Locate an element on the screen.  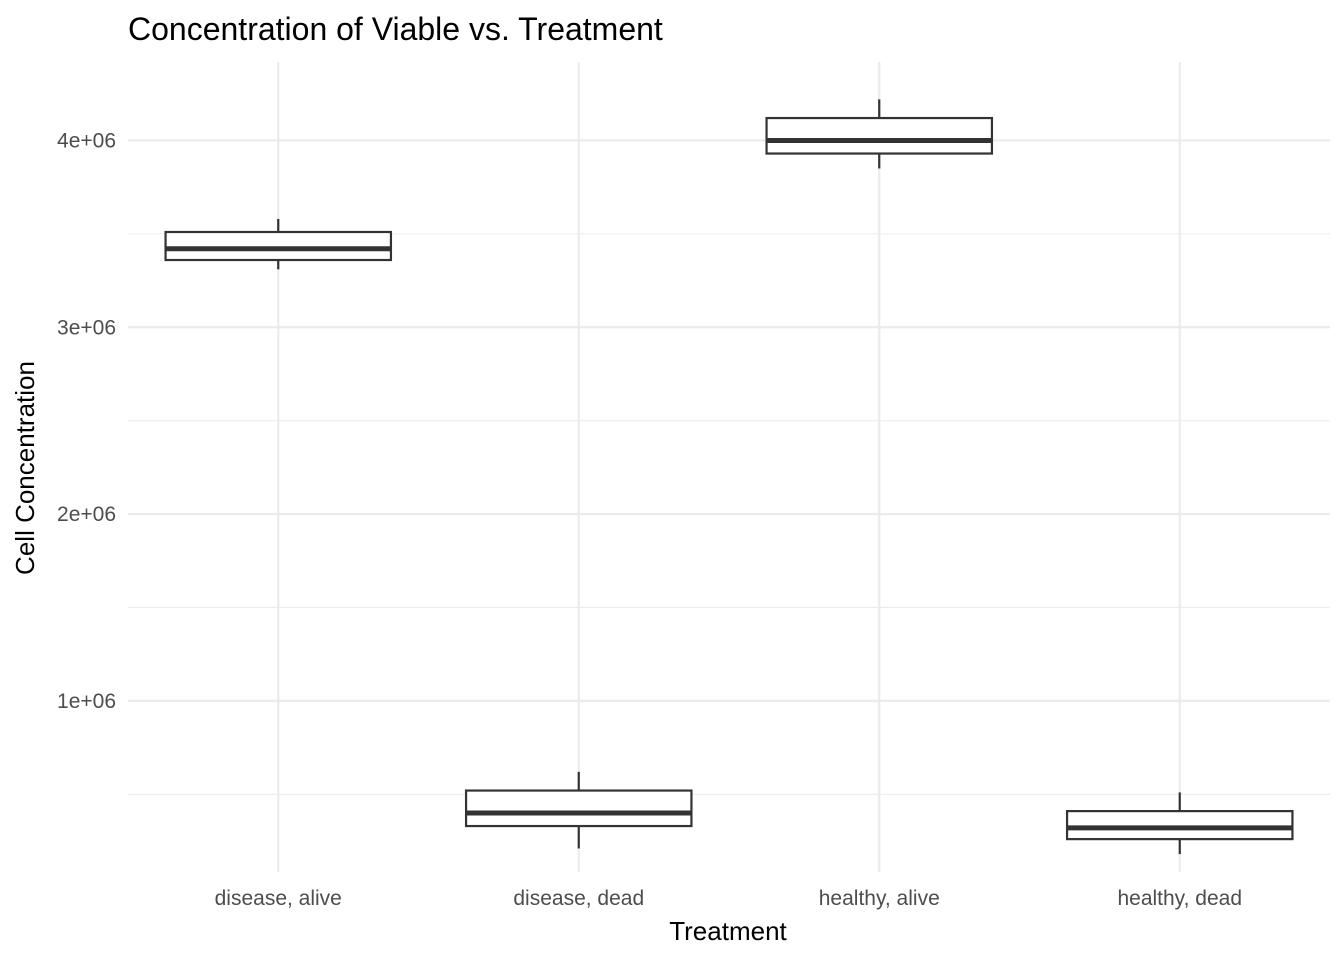
y-axis-title: Cell Concentration is located at coordinates (25, 468).